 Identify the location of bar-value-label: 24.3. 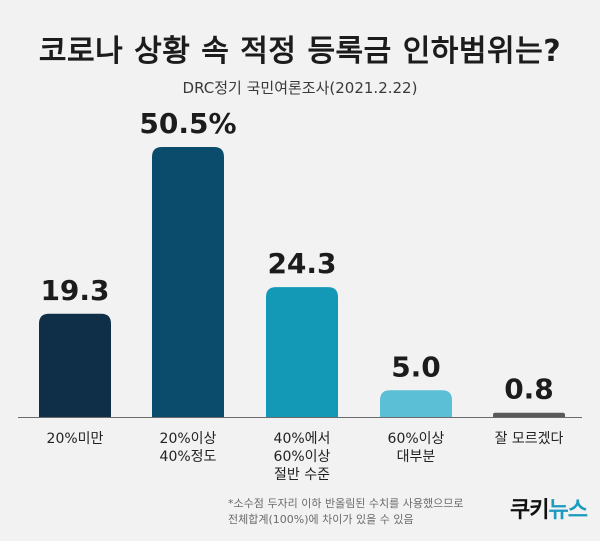
(301, 263).